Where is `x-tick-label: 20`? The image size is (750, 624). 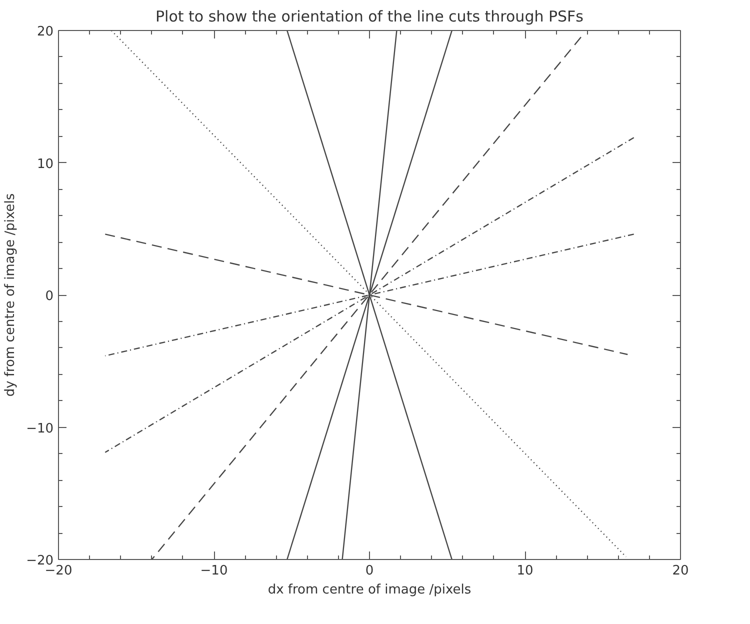
x-tick-label: 20 is located at coordinates (680, 571).